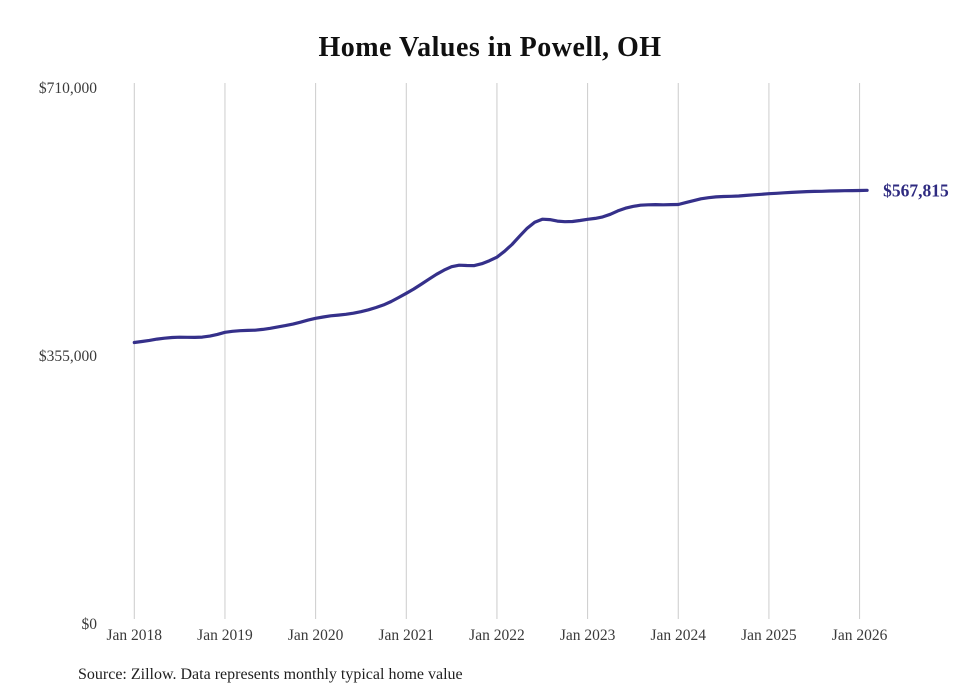 The height and width of the screenshot is (699, 980). Describe the element at coordinates (68, 356) in the screenshot. I see `y-tick-label: $355,000` at that location.